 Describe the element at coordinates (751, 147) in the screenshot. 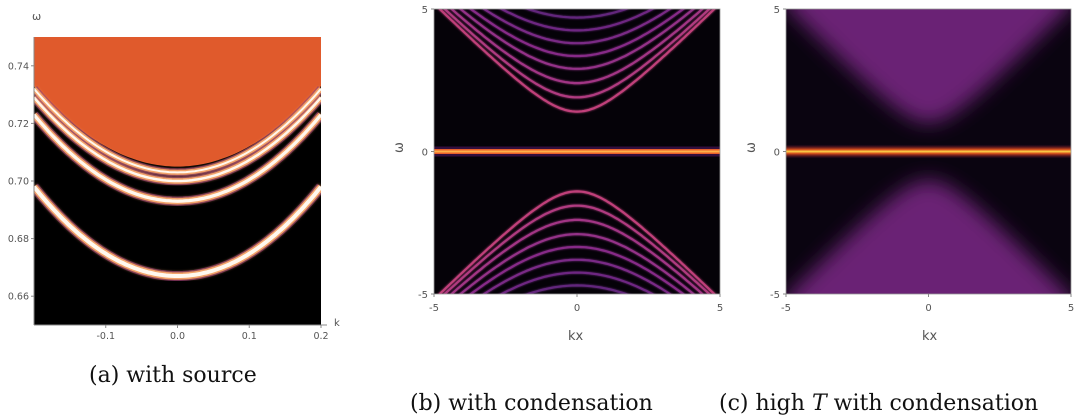

I see `y-axis-label-c: ω` at that location.